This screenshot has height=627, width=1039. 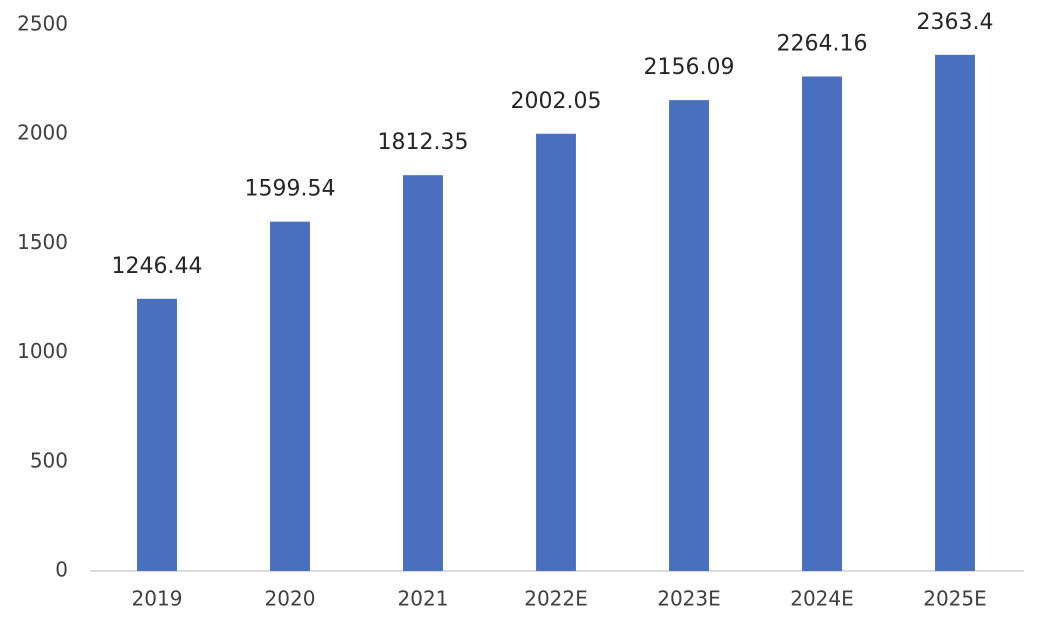 What do you see at coordinates (423, 599) in the screenshot?
I see `x-tick-label: 2021` at bounding box center [423, 599].